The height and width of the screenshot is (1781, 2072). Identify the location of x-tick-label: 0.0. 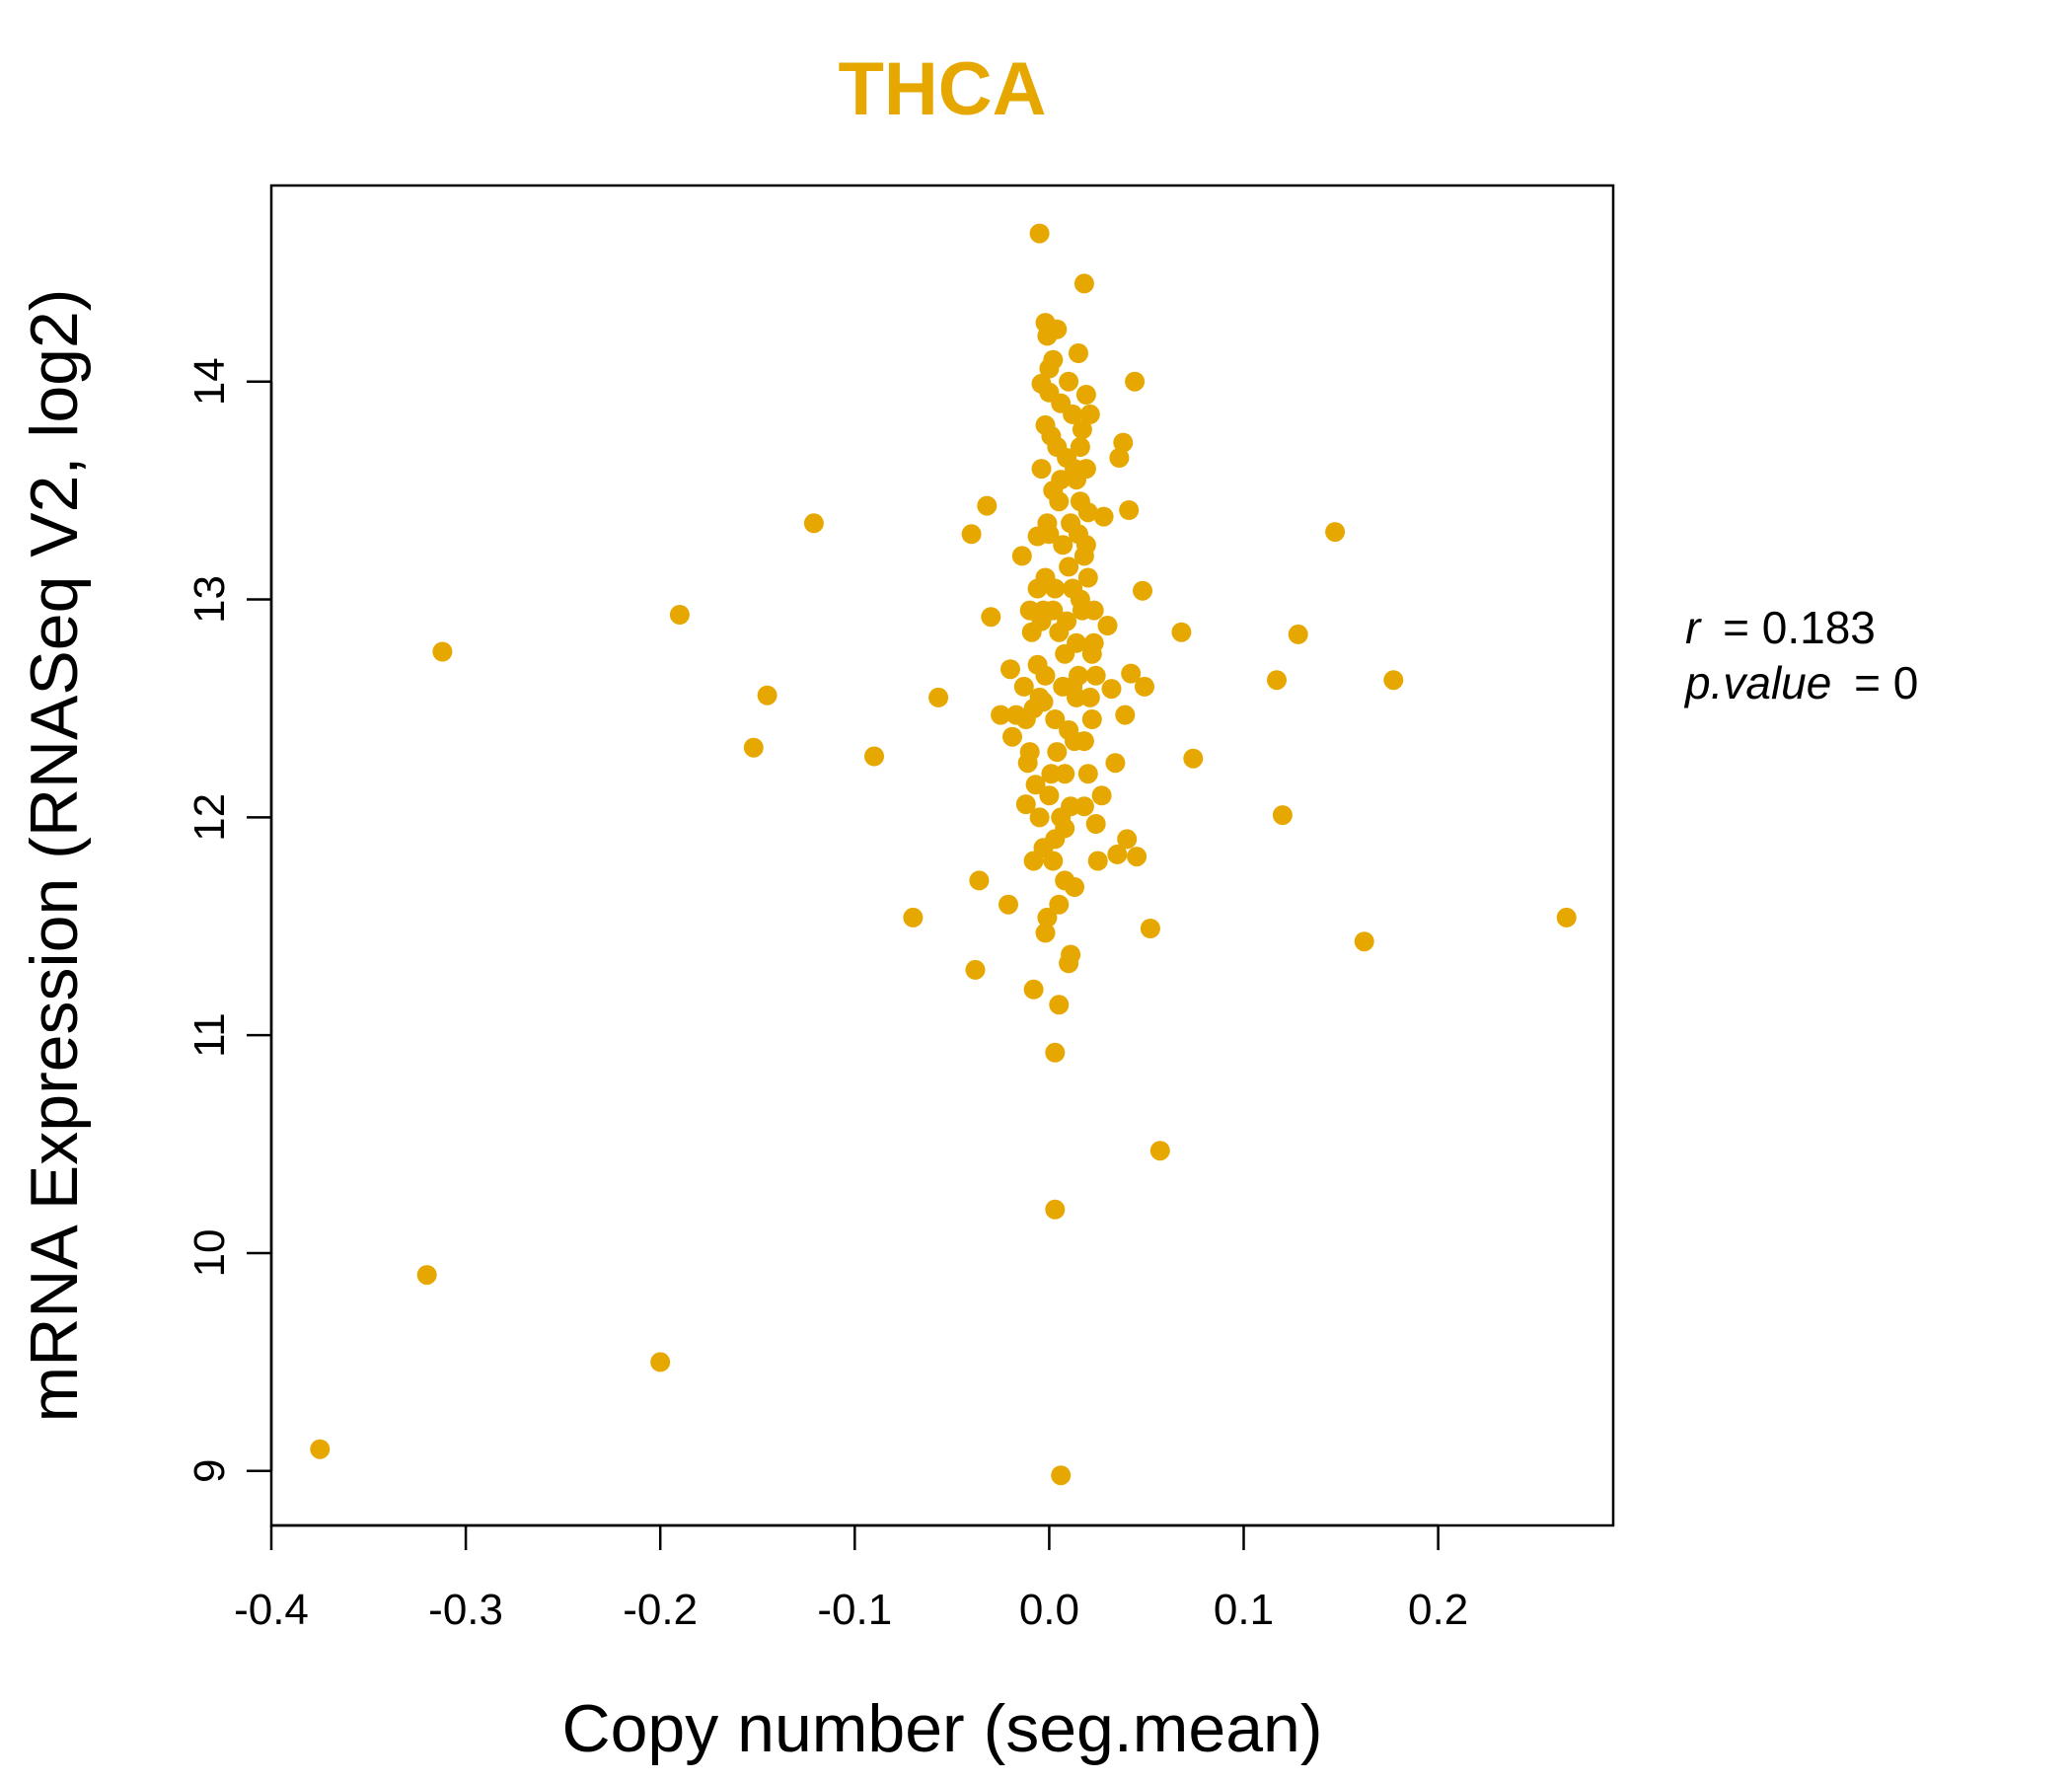
(1049, 1610).